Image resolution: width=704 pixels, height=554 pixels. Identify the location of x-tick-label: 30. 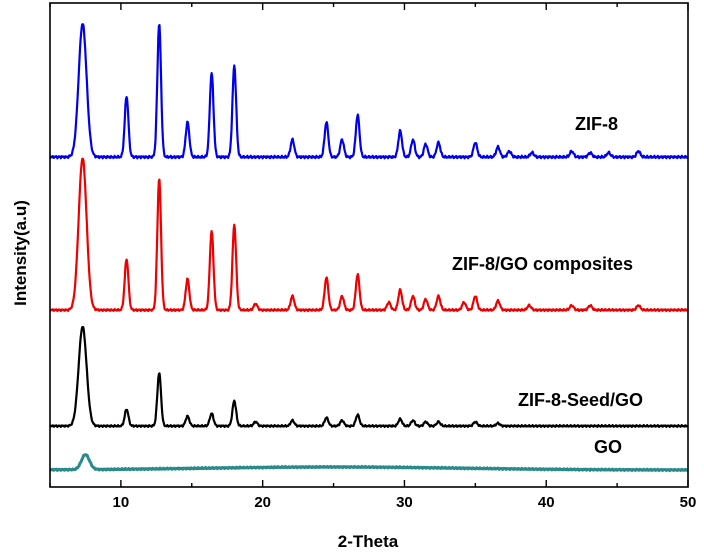
(404, 502).